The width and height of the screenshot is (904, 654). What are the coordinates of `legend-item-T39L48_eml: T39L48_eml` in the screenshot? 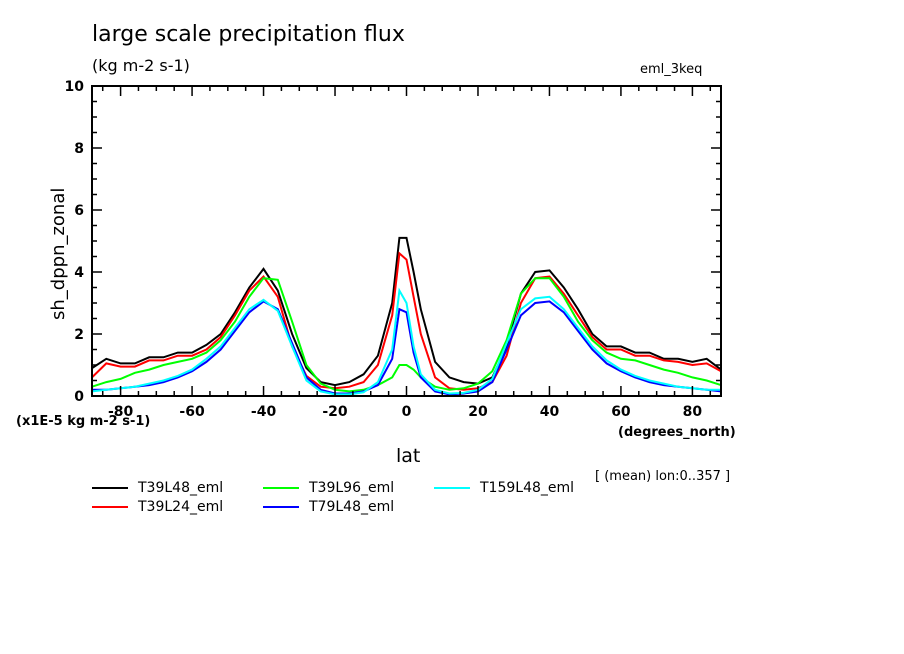 It's located at (157, 488).